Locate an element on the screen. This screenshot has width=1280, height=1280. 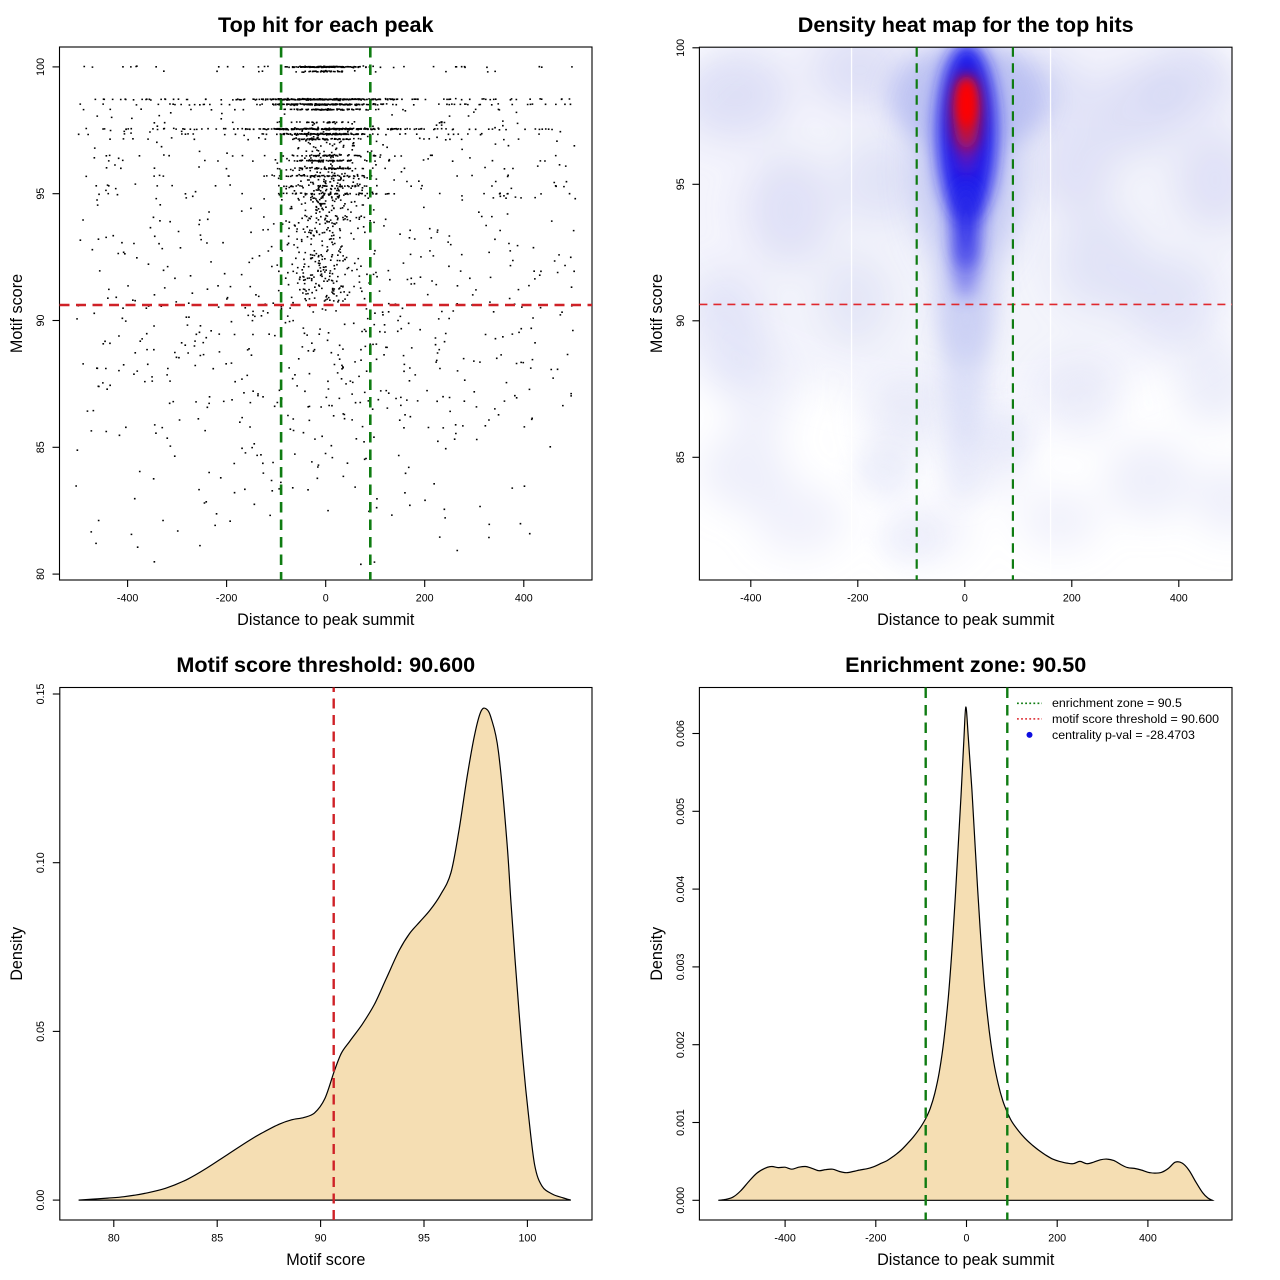
svg-text: Top hit for each peak is located at coordinates (326, 24).